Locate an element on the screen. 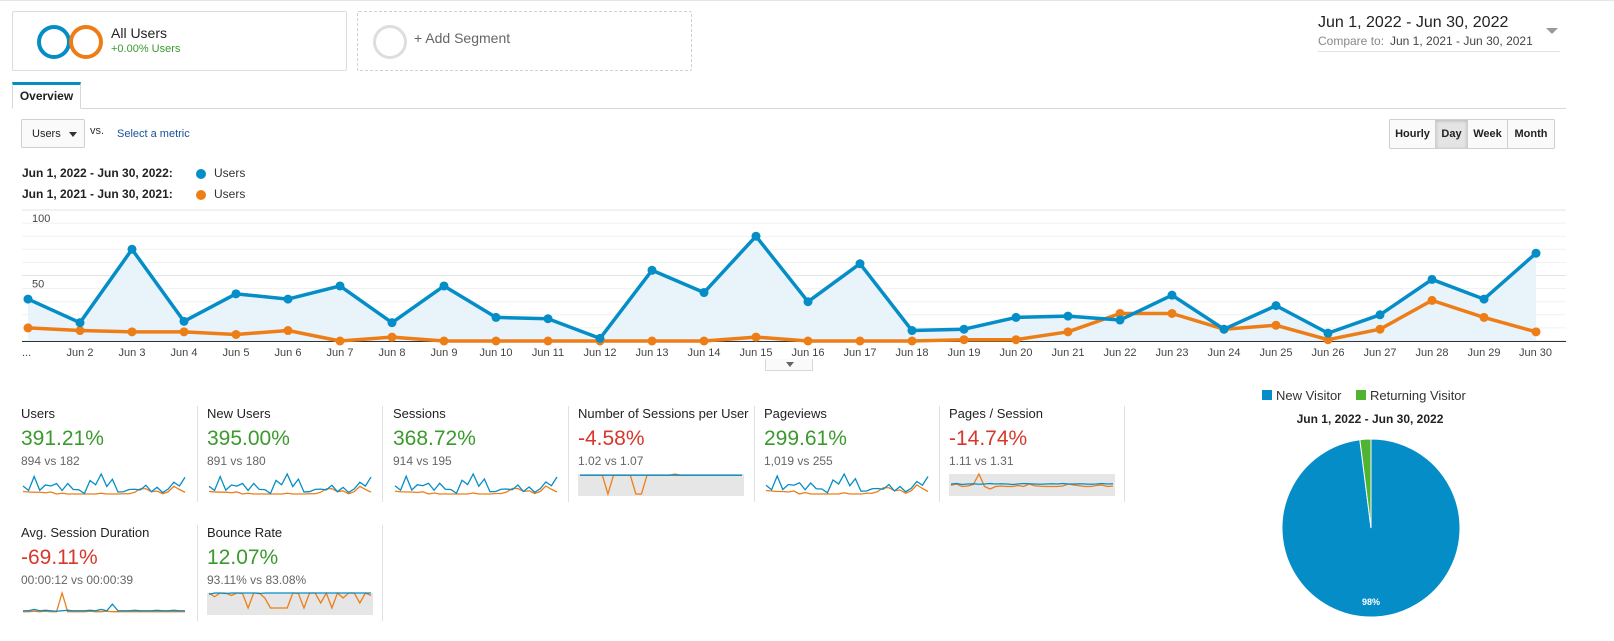 The image size is (1614, 641). metric-comparison: 914 vs 195 is located at coordinates (422, 461).